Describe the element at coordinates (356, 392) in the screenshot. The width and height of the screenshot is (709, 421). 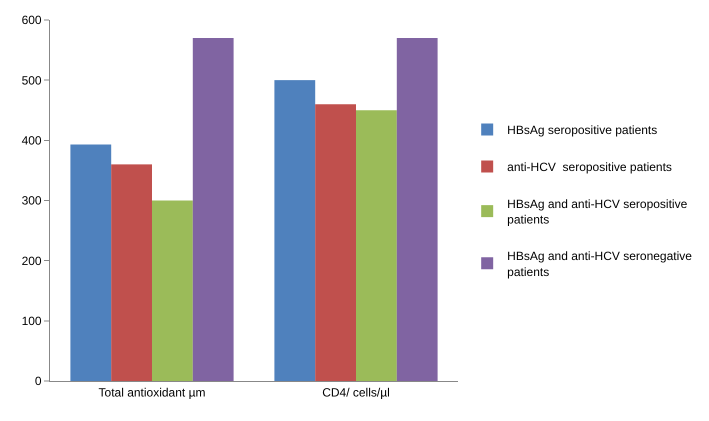
I see `x-tick-label: CD4/ cells/µl` at that location.